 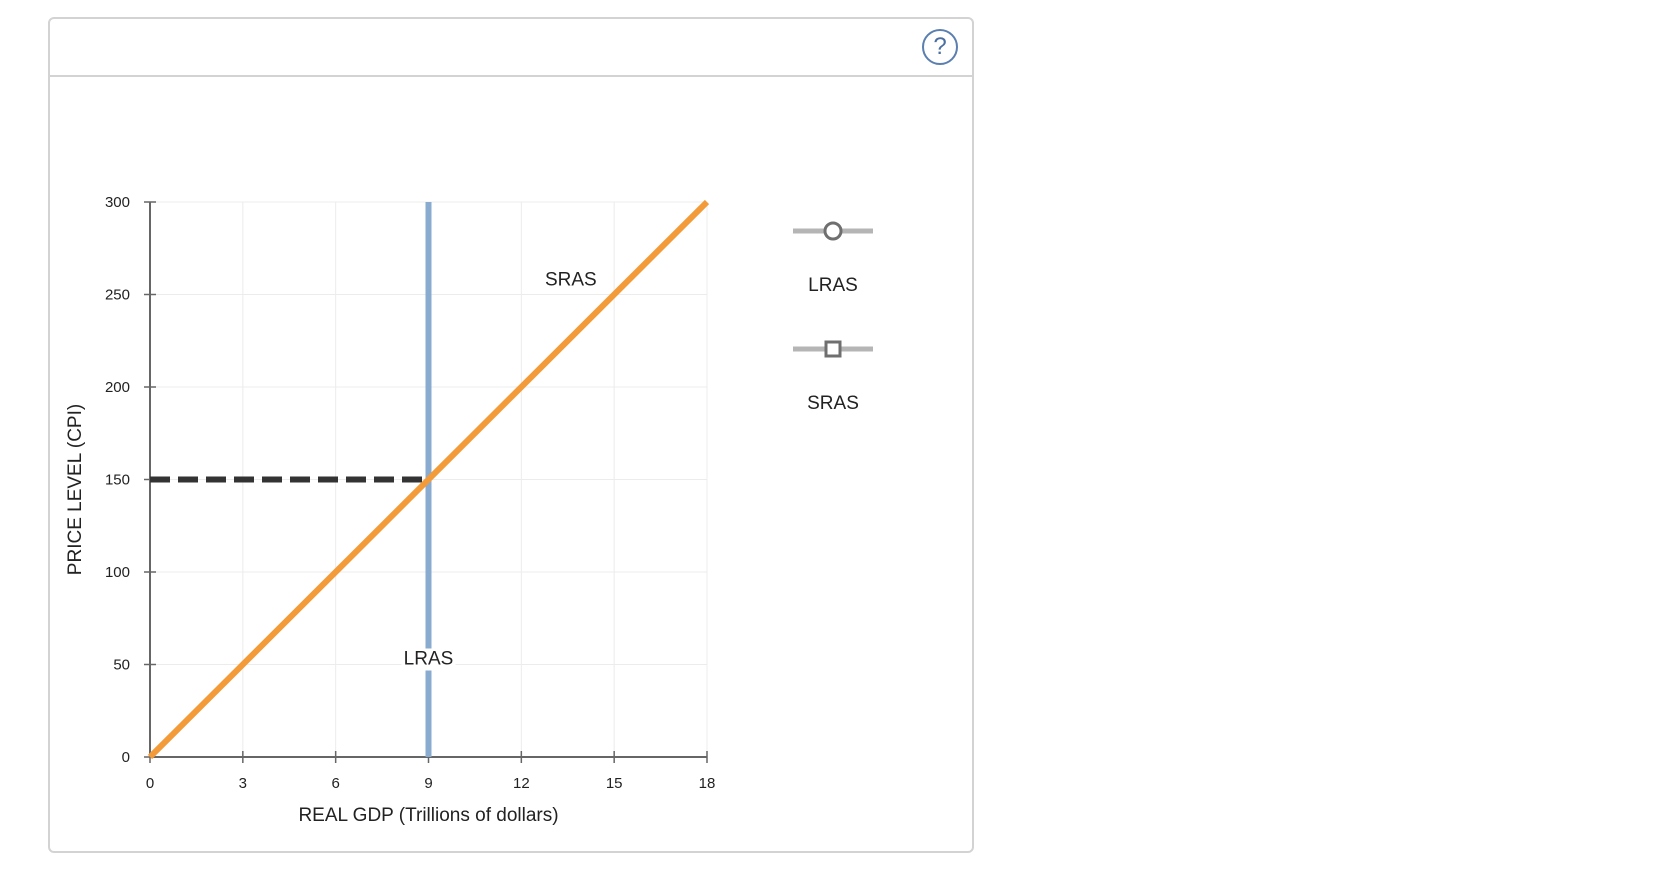 I want to click on legend-tool-sras, so click(x=833, y=349).